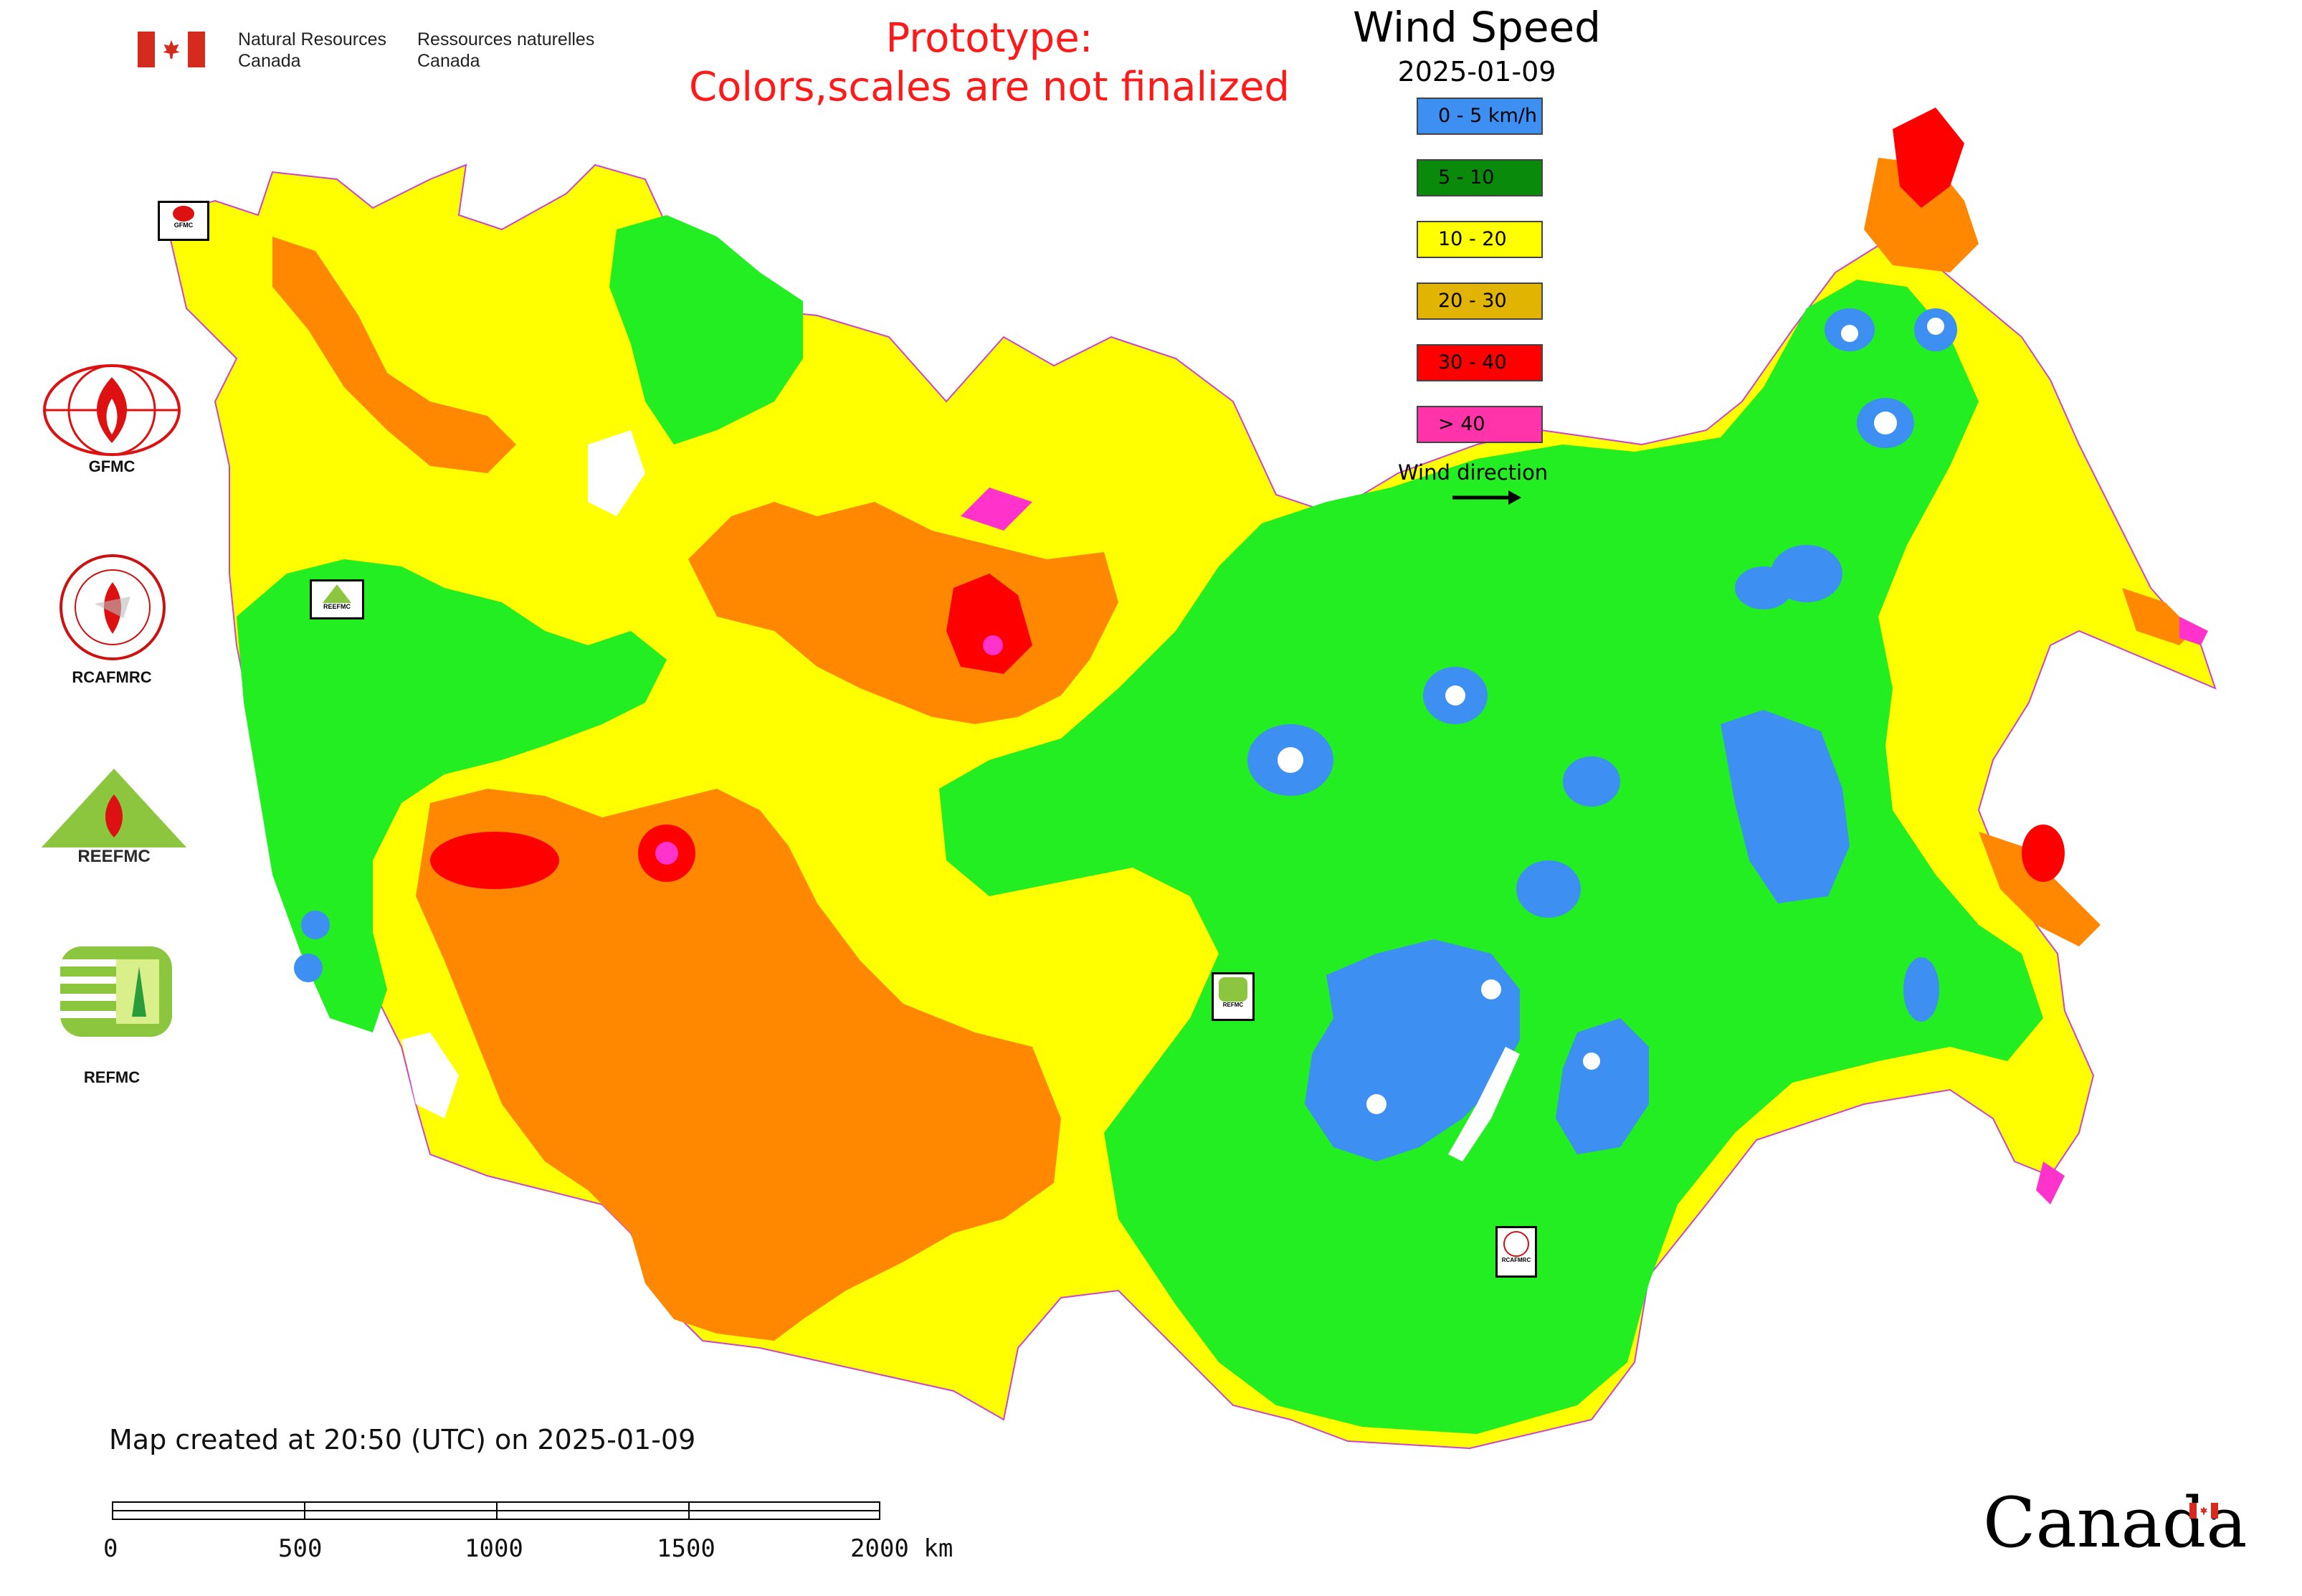 The width and height of the screenshot is (2302, 1596). What do you see at coordinates (116, 991) in the screenshot?
I see `refmc-logo-icon` at bounding box center [116, 991].